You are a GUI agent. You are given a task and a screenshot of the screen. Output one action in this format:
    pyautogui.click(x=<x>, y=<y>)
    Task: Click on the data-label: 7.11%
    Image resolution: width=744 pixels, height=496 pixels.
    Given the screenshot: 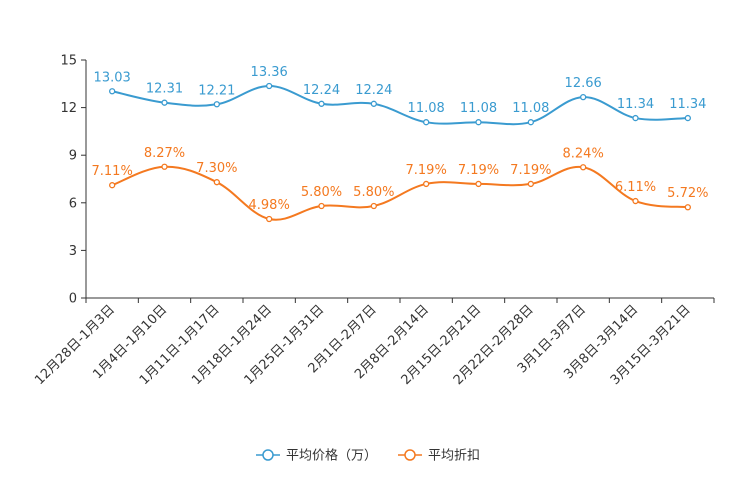 What is the action you would take?
    pyautogui.click(x=112, y=171)
    